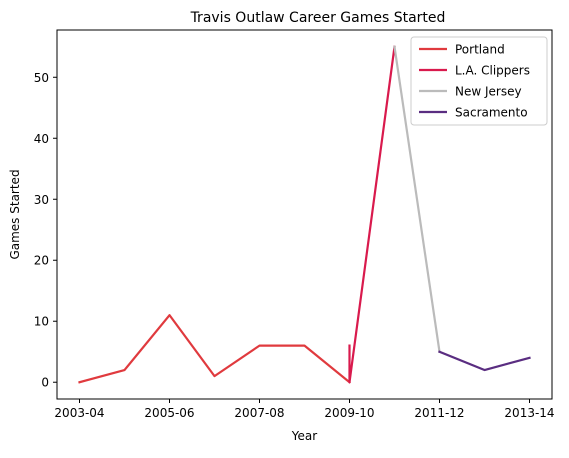 The height and width of the screenshot is (458, 569). What do you see at coordinates (79, 413) in the screenshot?
I see `x-tick-label-0: 2003-04` at bounding box center [79, 413].